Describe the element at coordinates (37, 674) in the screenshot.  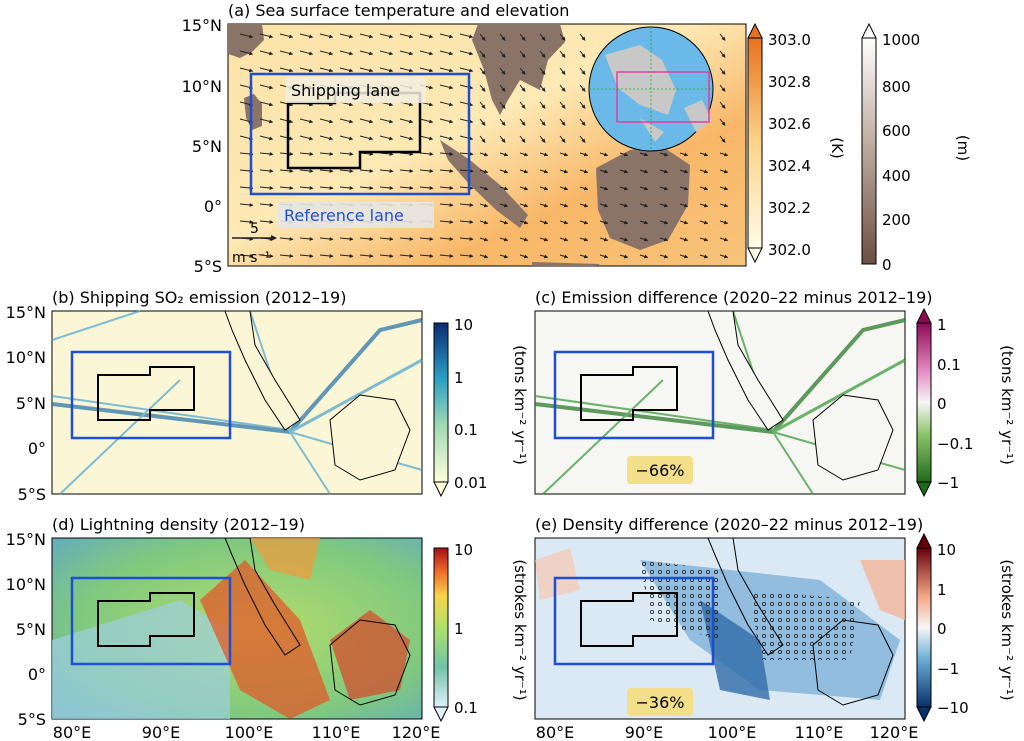
I see `svg-text: 0°` at that location.